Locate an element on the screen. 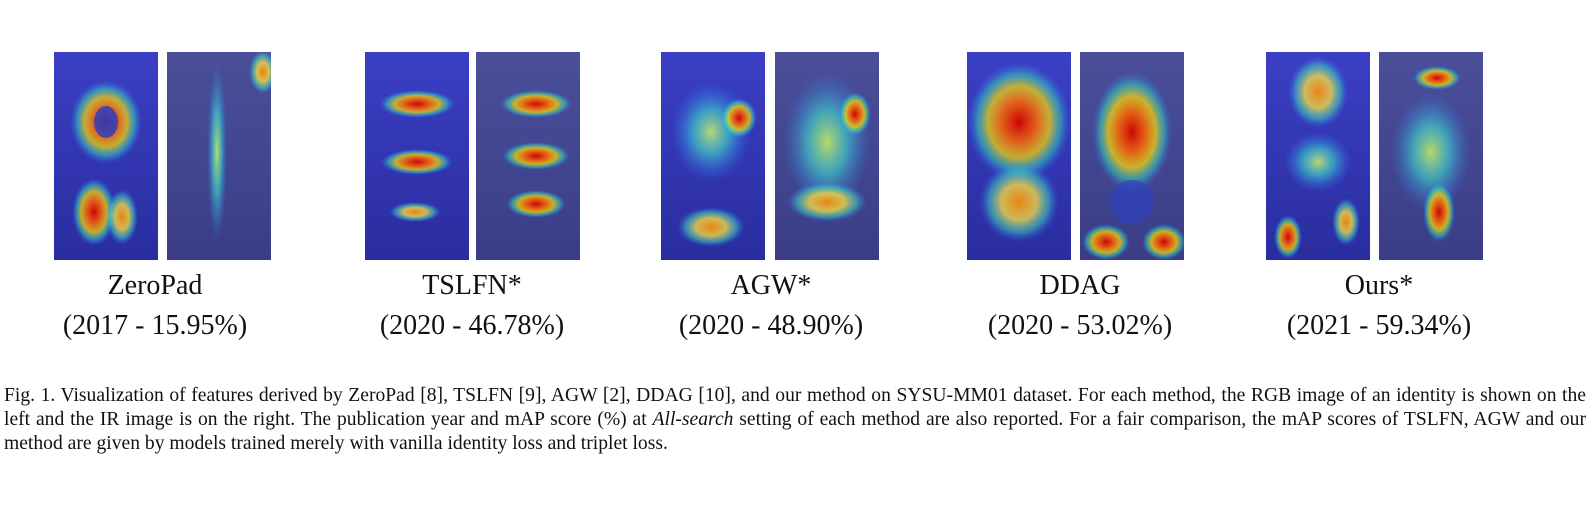 This screenshot has height=508, width=1591. method-ddag: DDAG (2020 - 53.02%) is located at coordinates (1080, 196).